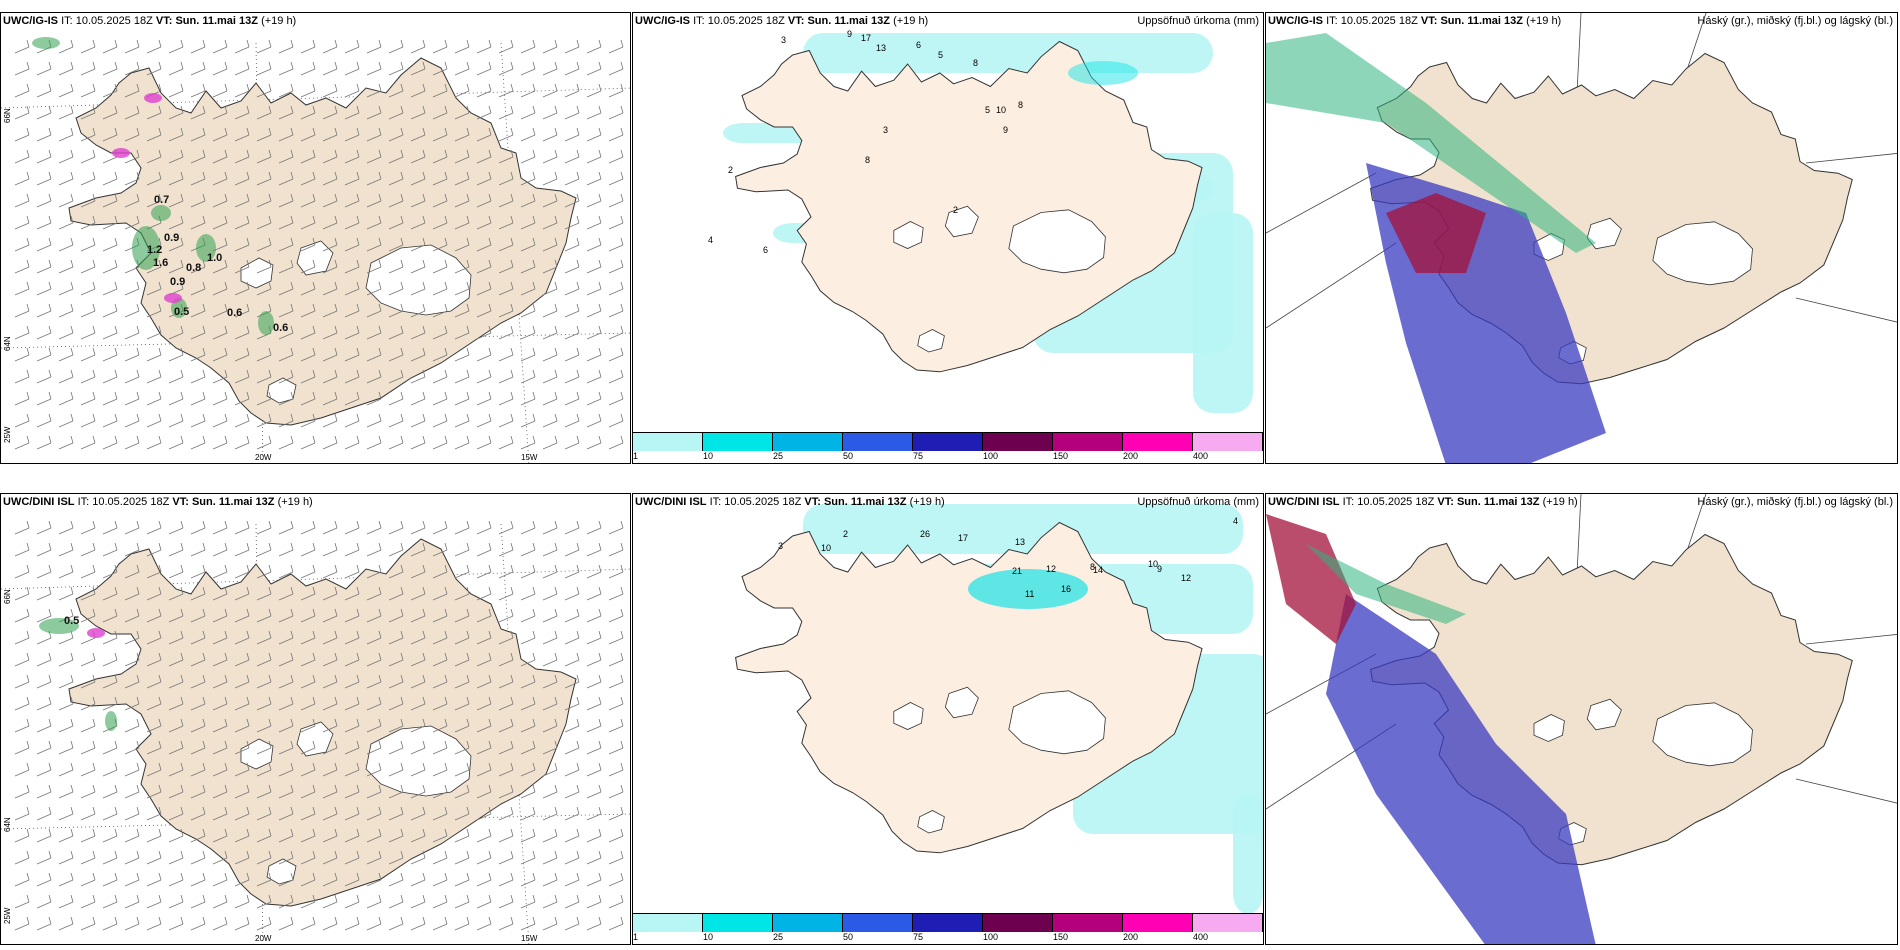  Describe the element at coordinates (529, 938) in the screenshot. I see `lon-label-15: 15W` at that location.